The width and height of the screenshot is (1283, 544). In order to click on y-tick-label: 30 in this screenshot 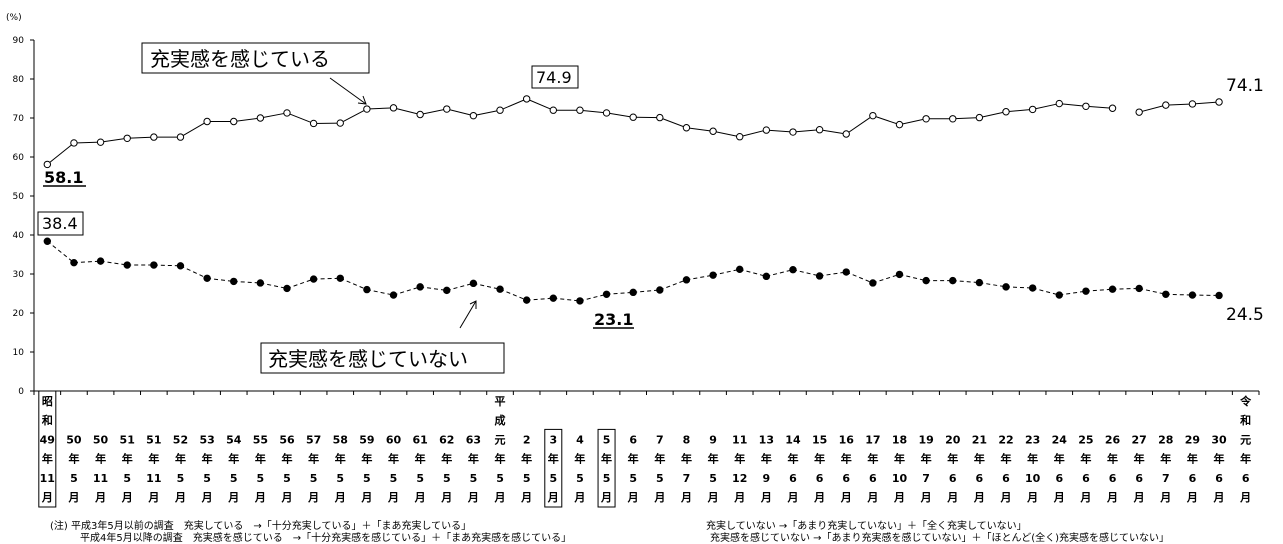, I will do `click(19, 275)`.